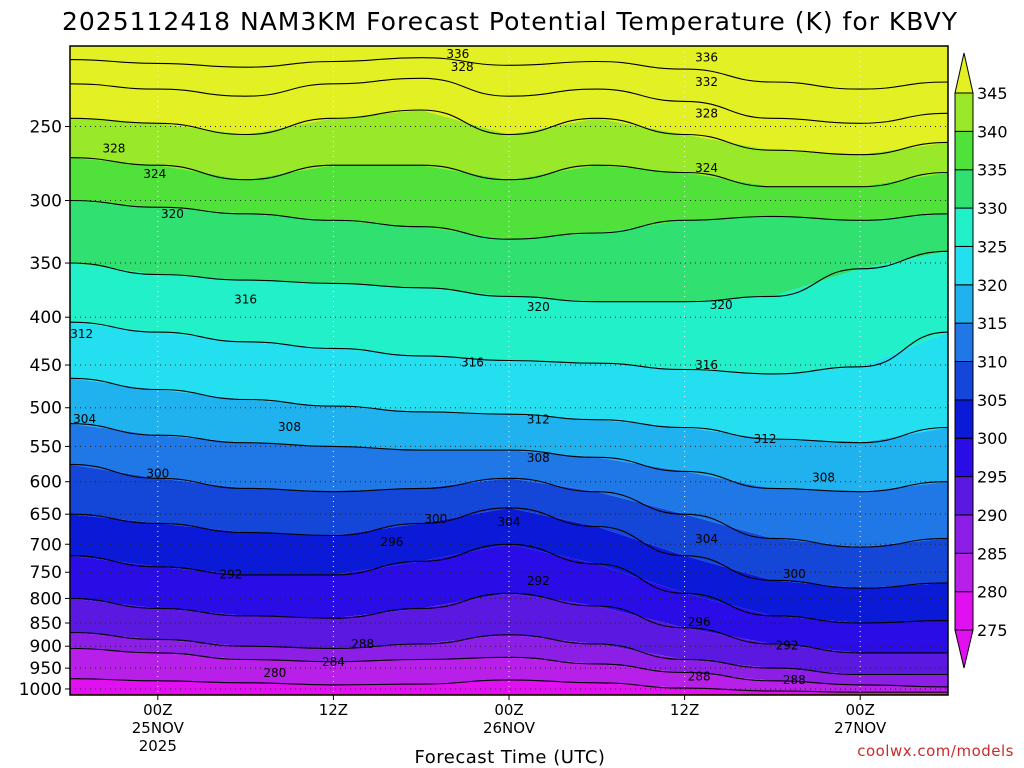 This screenshot has height=768, width=1024. What do you see at coordinates (158, 746) in the screenshot?
I see `x-tick-label: 2025` at bounding box center [158, 746].